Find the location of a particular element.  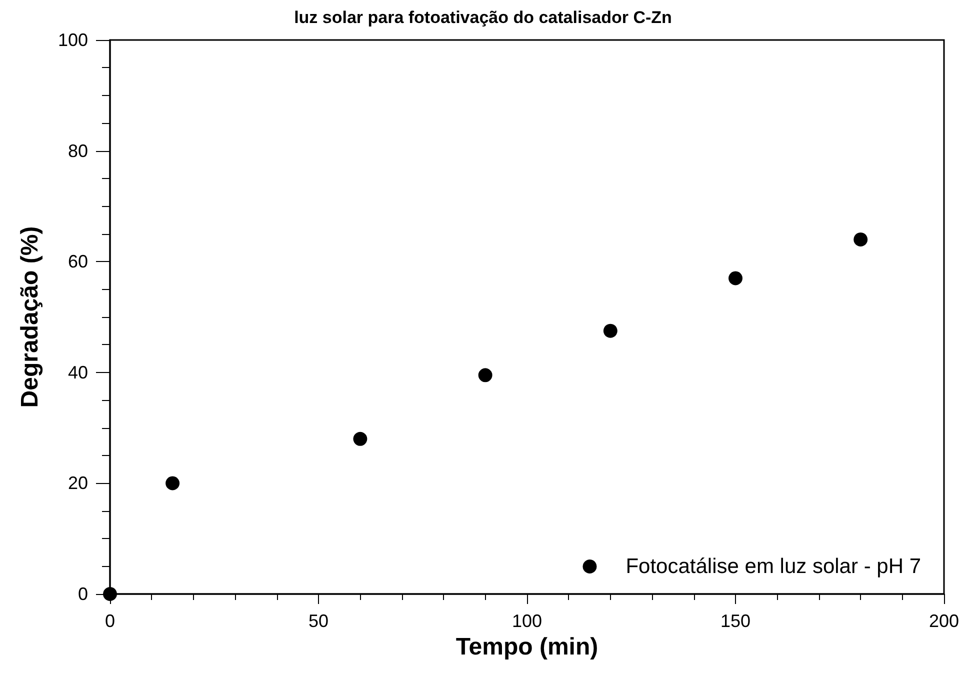

x-tick-label: 200 is located at coordinates (944, 621).